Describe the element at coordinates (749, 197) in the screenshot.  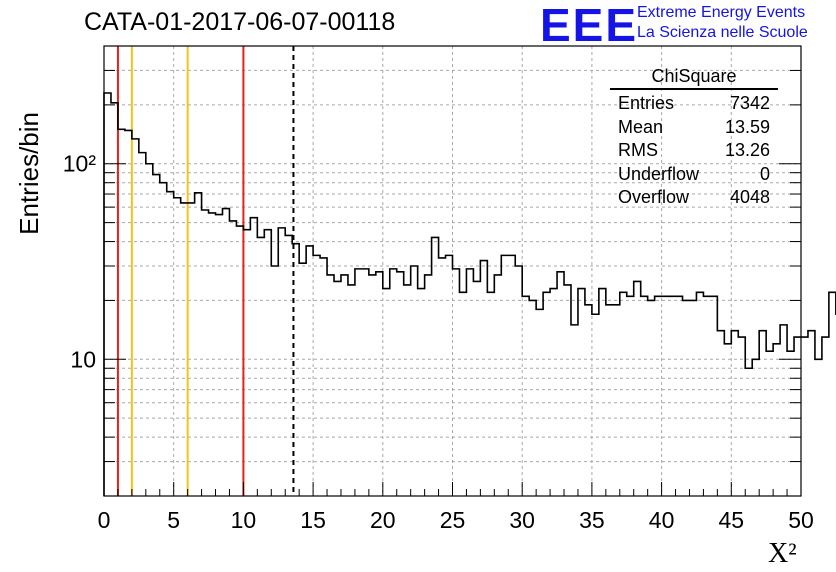
I see `stats-value: 4048` at that location.